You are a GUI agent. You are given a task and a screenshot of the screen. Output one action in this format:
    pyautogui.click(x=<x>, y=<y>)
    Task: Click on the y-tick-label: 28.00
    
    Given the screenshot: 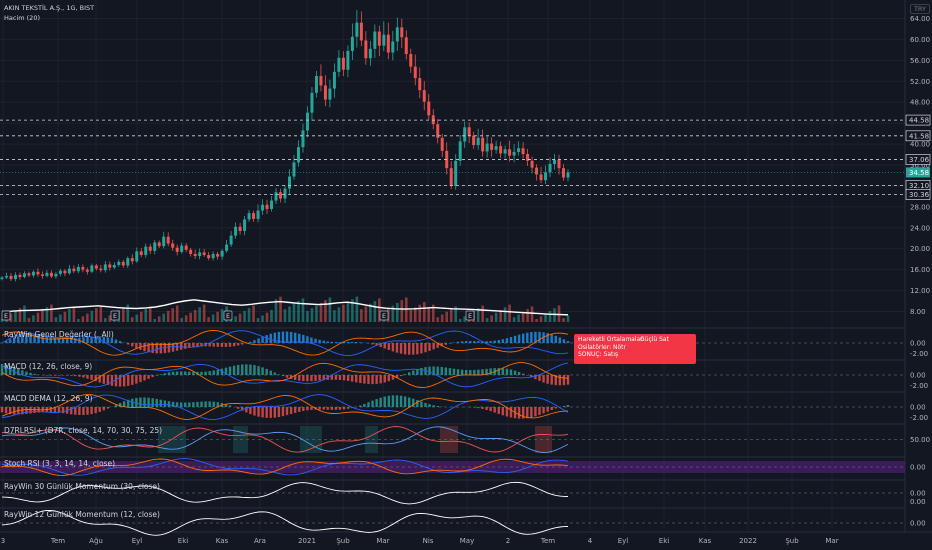 What is the action you would take?
    pyautogui.click(x=920, y=207)
    